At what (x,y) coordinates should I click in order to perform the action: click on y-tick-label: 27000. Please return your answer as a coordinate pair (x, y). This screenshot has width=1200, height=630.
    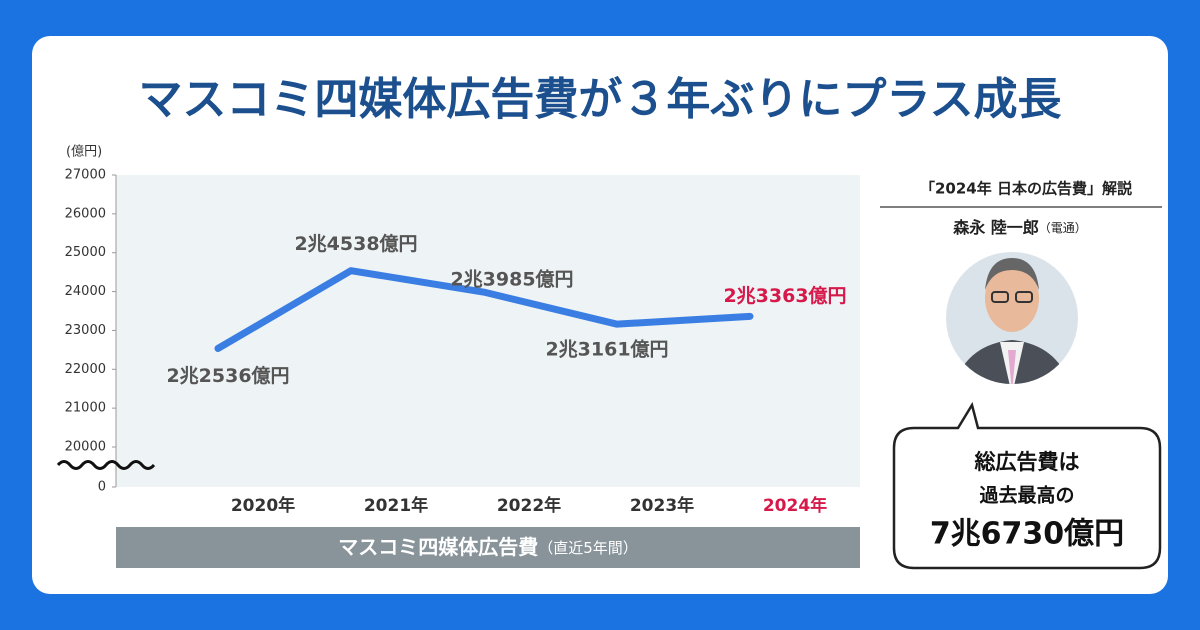
    Looking at the image, I should click on (85, 175).